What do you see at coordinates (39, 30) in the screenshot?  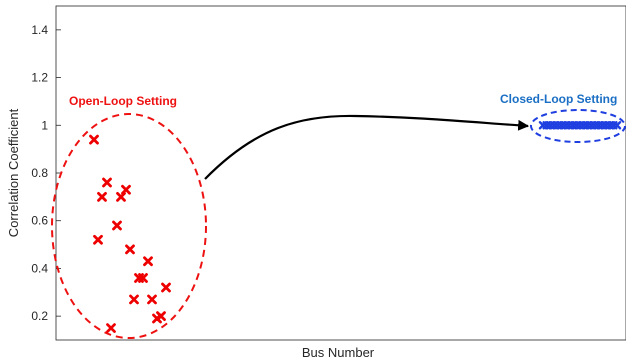 I see `y-tick-label: 1.4` at bounding box center [39, 30].